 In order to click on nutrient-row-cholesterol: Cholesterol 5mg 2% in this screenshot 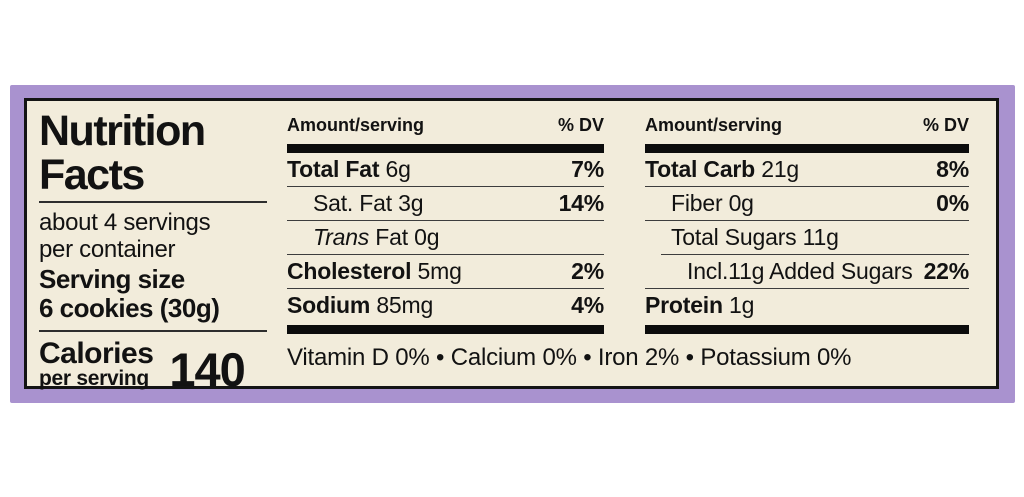, I will do `click(445, 271)`.